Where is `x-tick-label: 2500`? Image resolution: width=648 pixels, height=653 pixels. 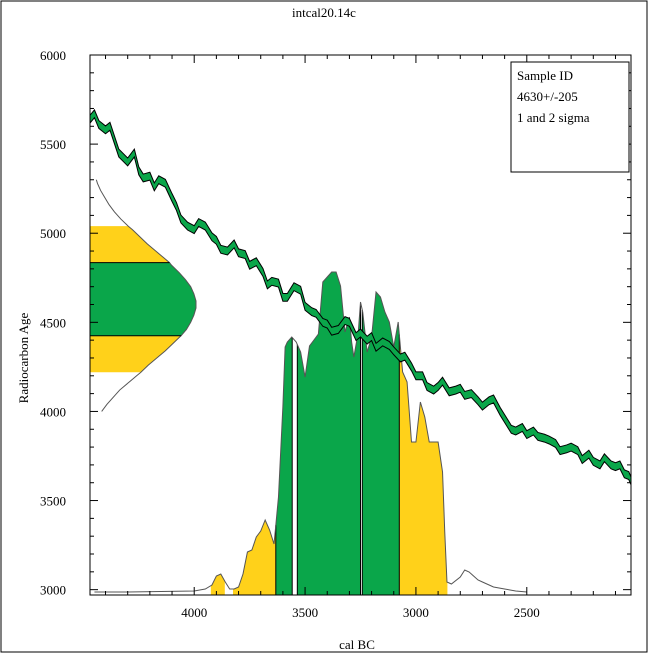 x-tick-label: 2500 is located at coordinates (527, 612).